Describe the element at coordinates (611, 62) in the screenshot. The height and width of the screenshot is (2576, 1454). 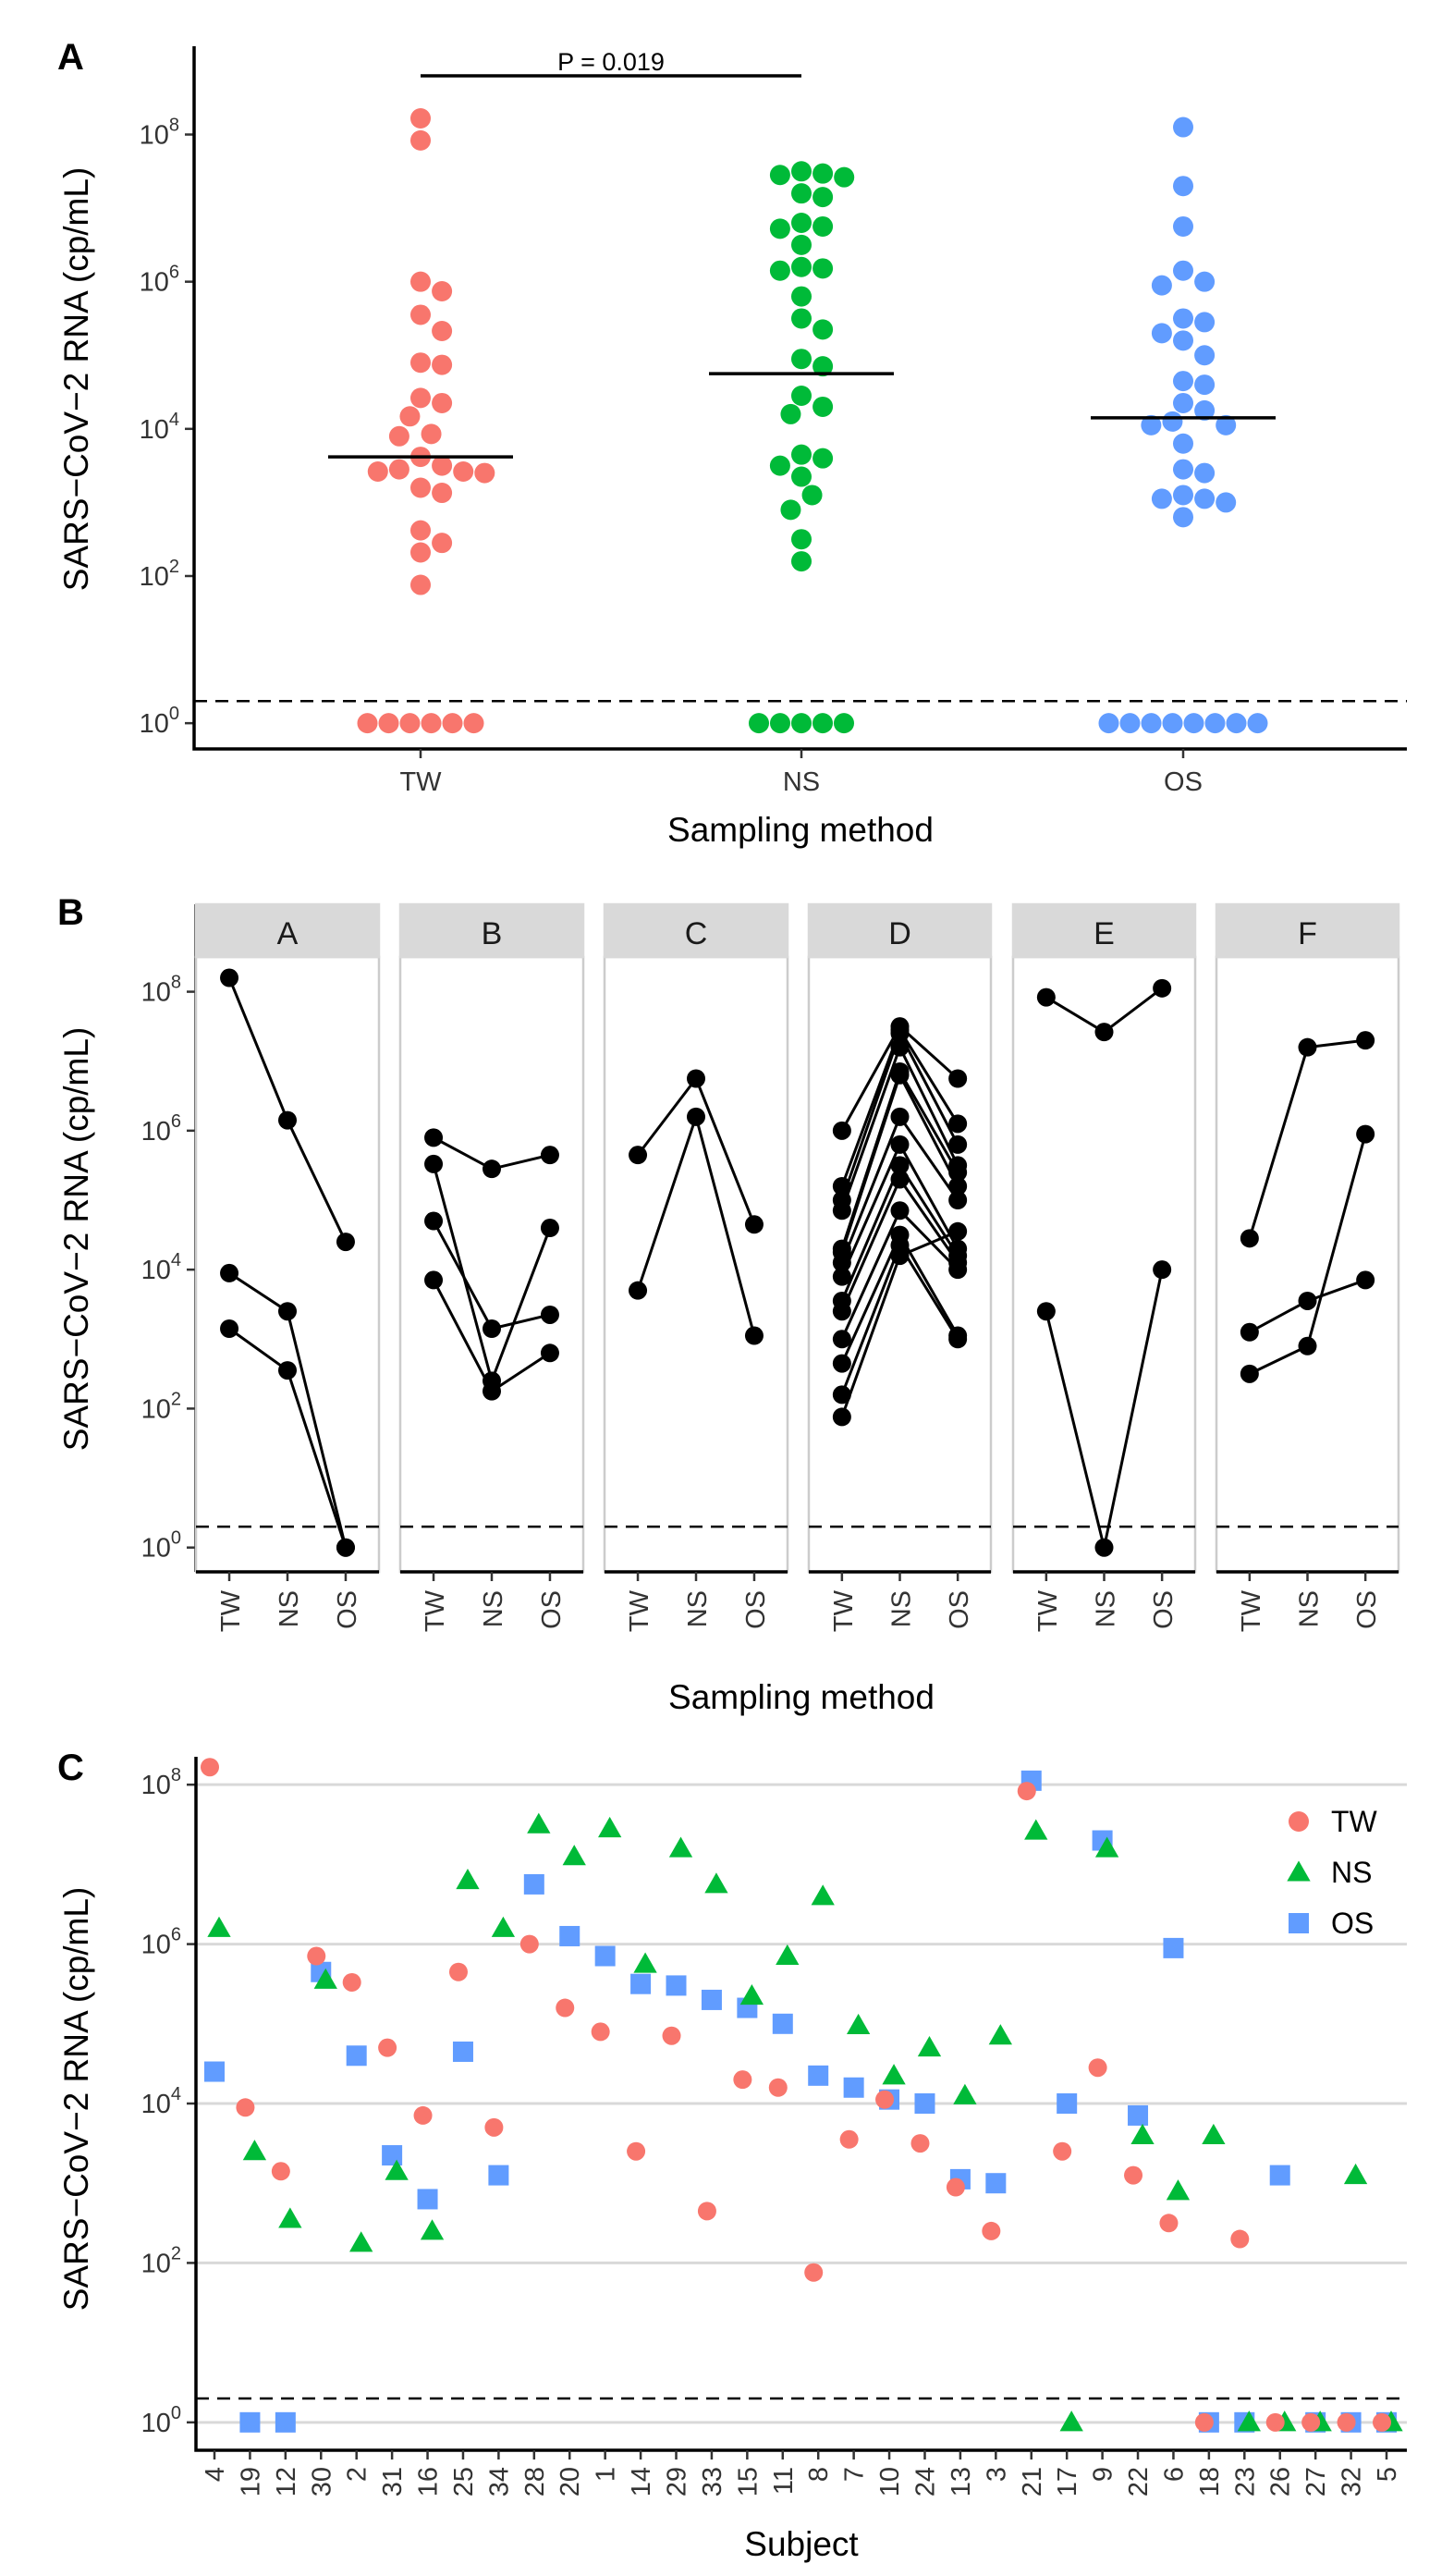
I see `p-value-label: P = 0.019` at that location.